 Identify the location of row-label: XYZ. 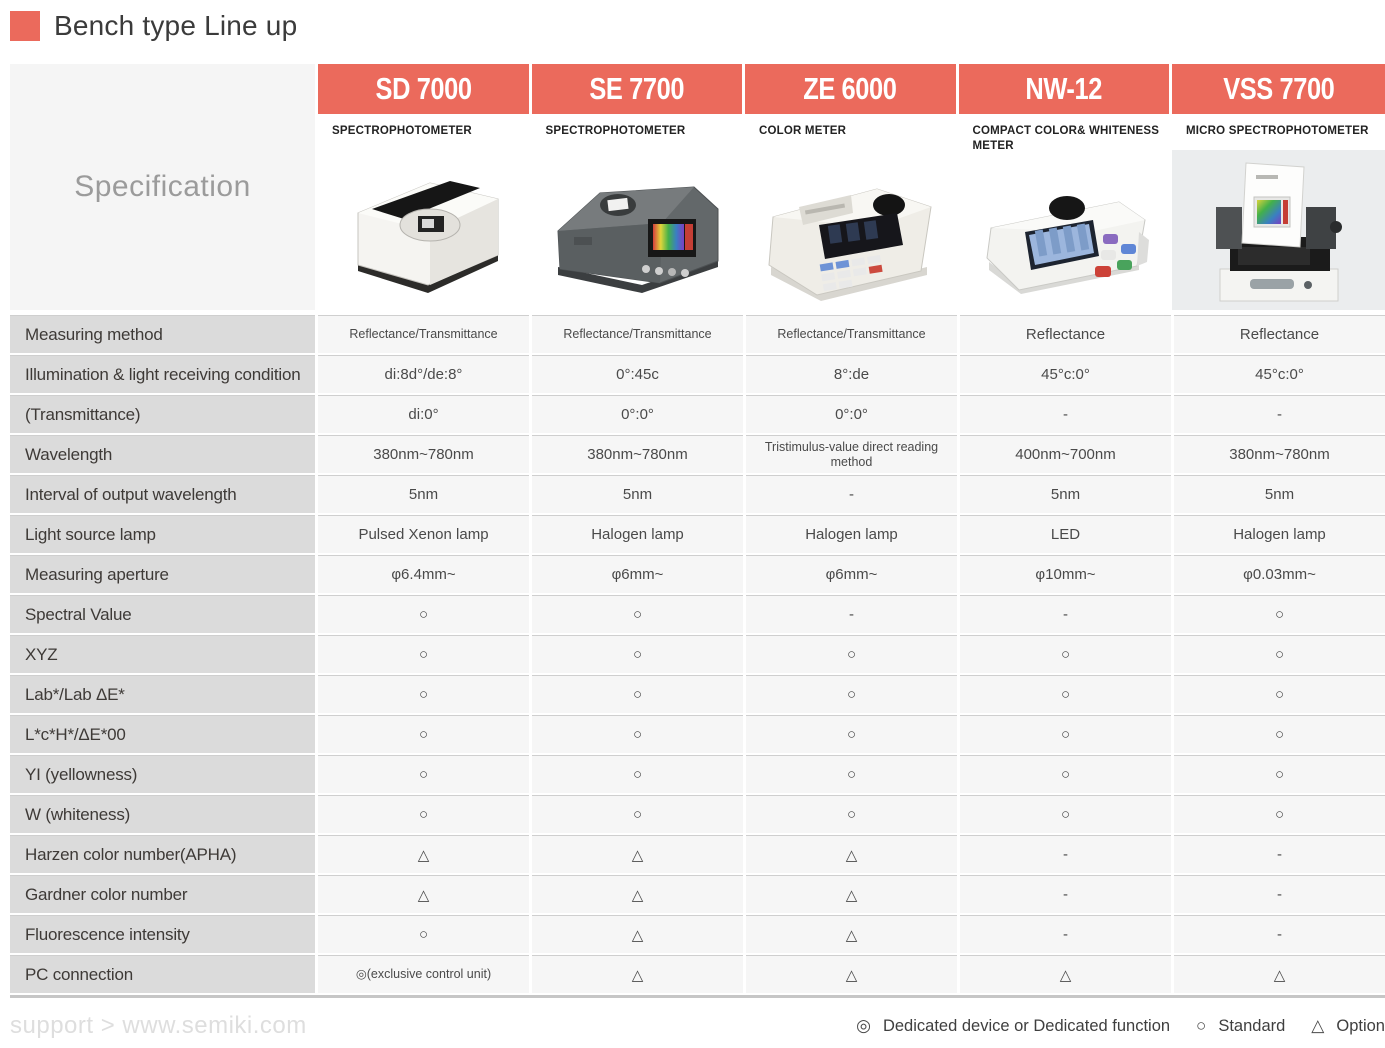
(162, 654).